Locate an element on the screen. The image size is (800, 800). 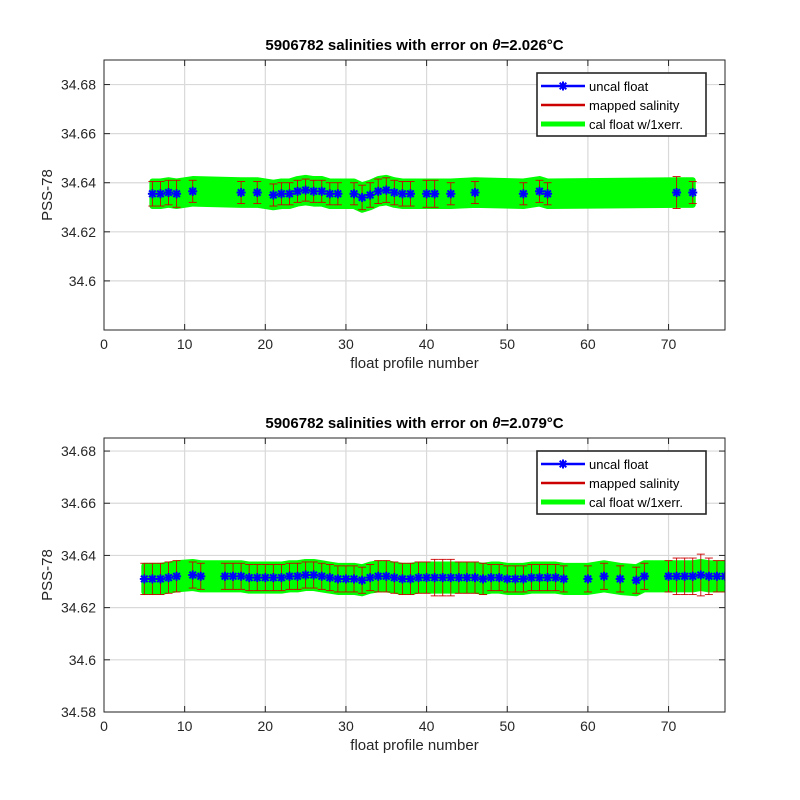
title-unit: °C is located at coordinates (555, 45).